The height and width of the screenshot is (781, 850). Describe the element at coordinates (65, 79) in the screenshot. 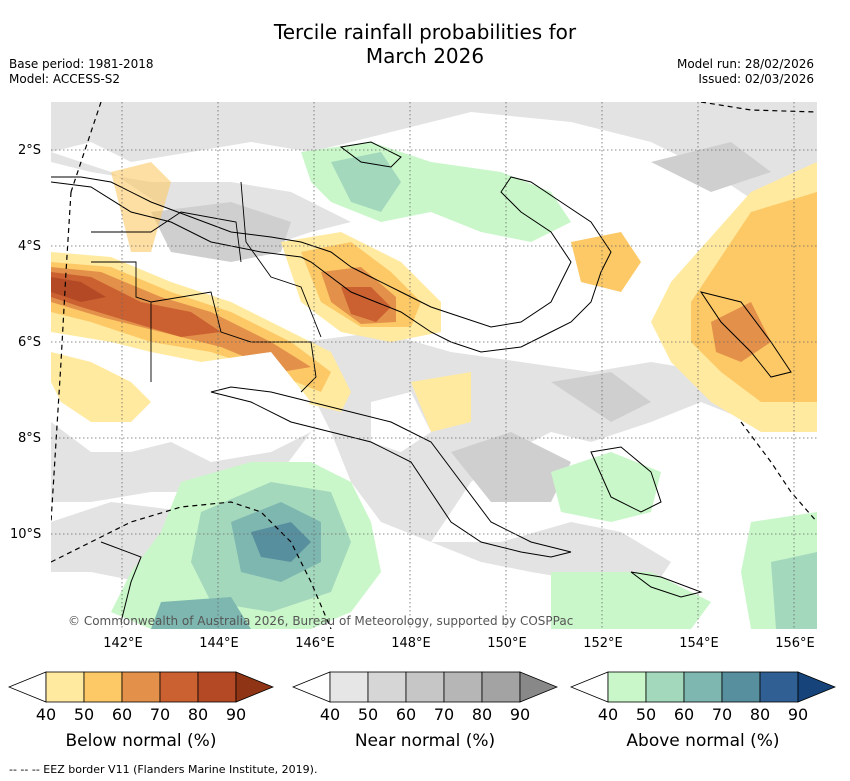

I see `model-name: Model: ACCESS-S2` at that location.